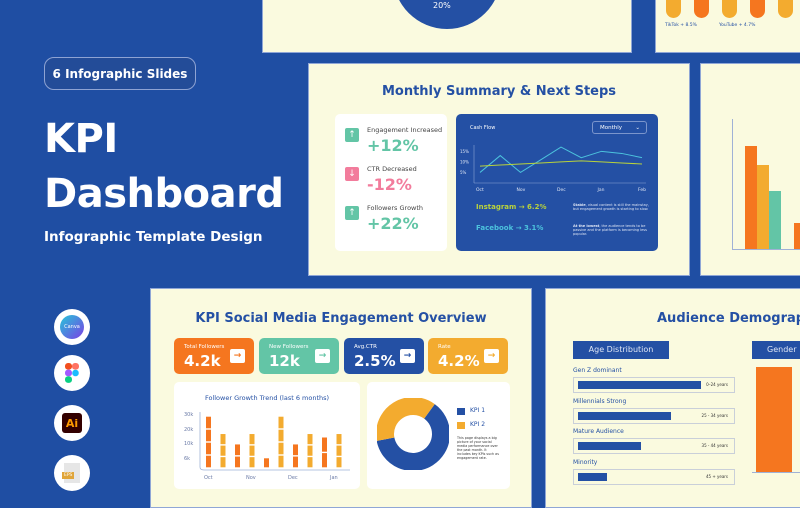  I want to click on y-tick-label: 10%, so click(464, 161).